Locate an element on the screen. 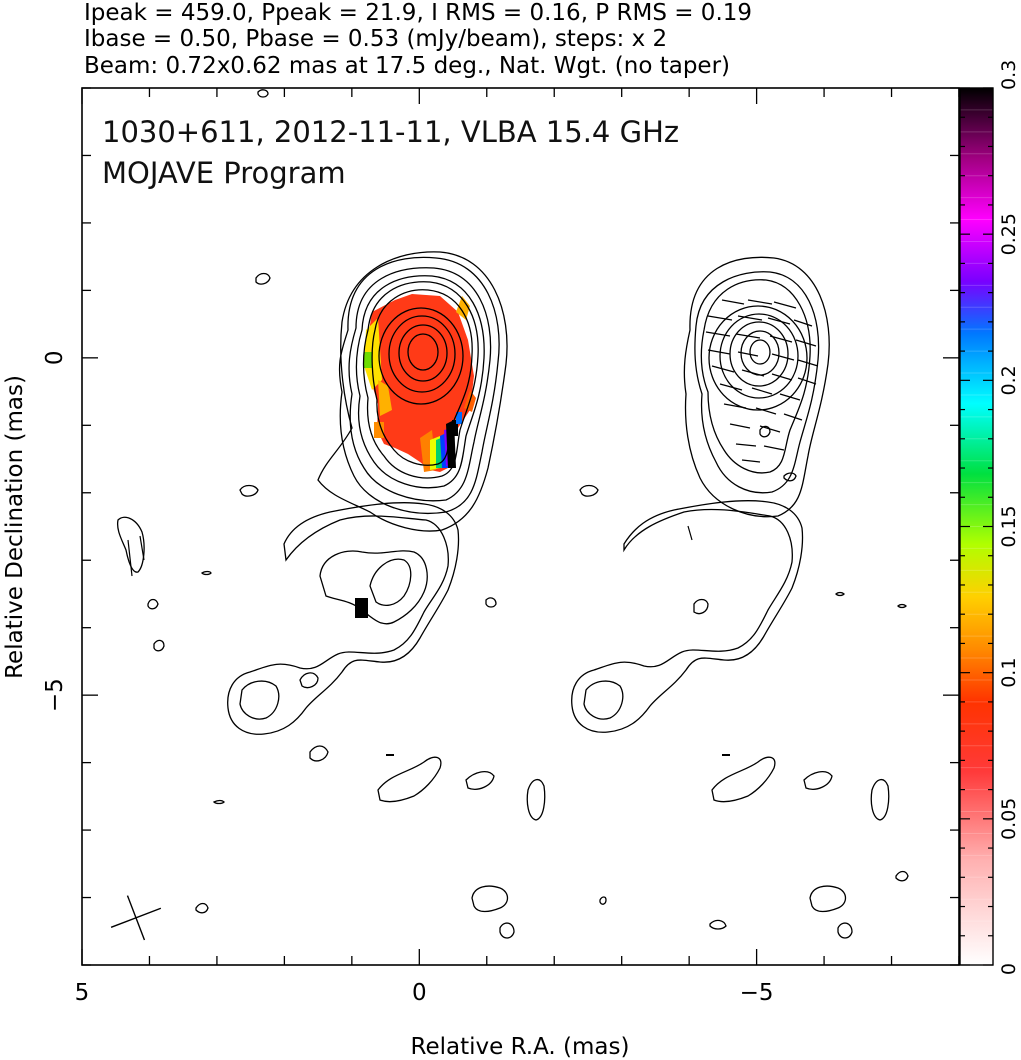 The image size is (1021, 1060). colorbar: 0 0.05 0.1 0.15 0.2 0.25 0.3 is located at coordinates (989, 517).